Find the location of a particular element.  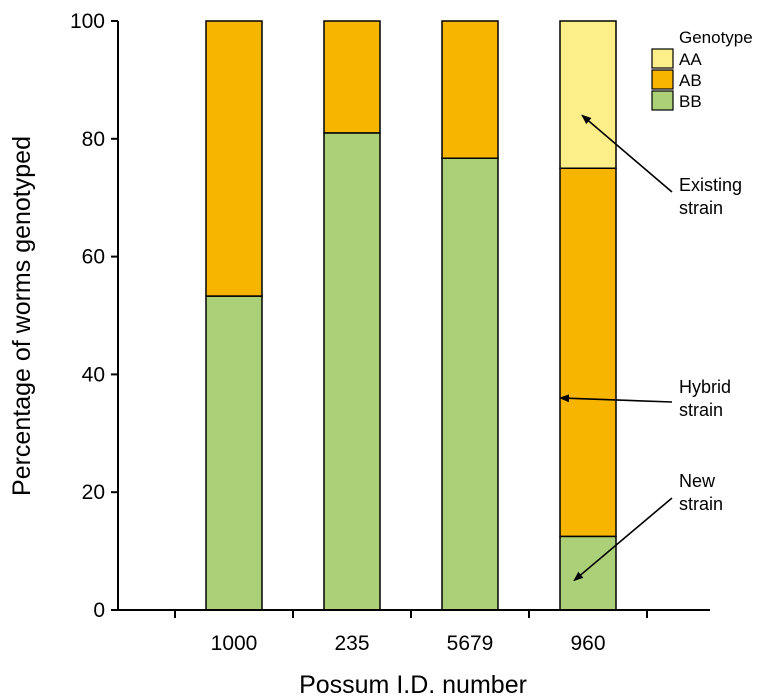

bar-235-ab is located at coordinates (352, 77).